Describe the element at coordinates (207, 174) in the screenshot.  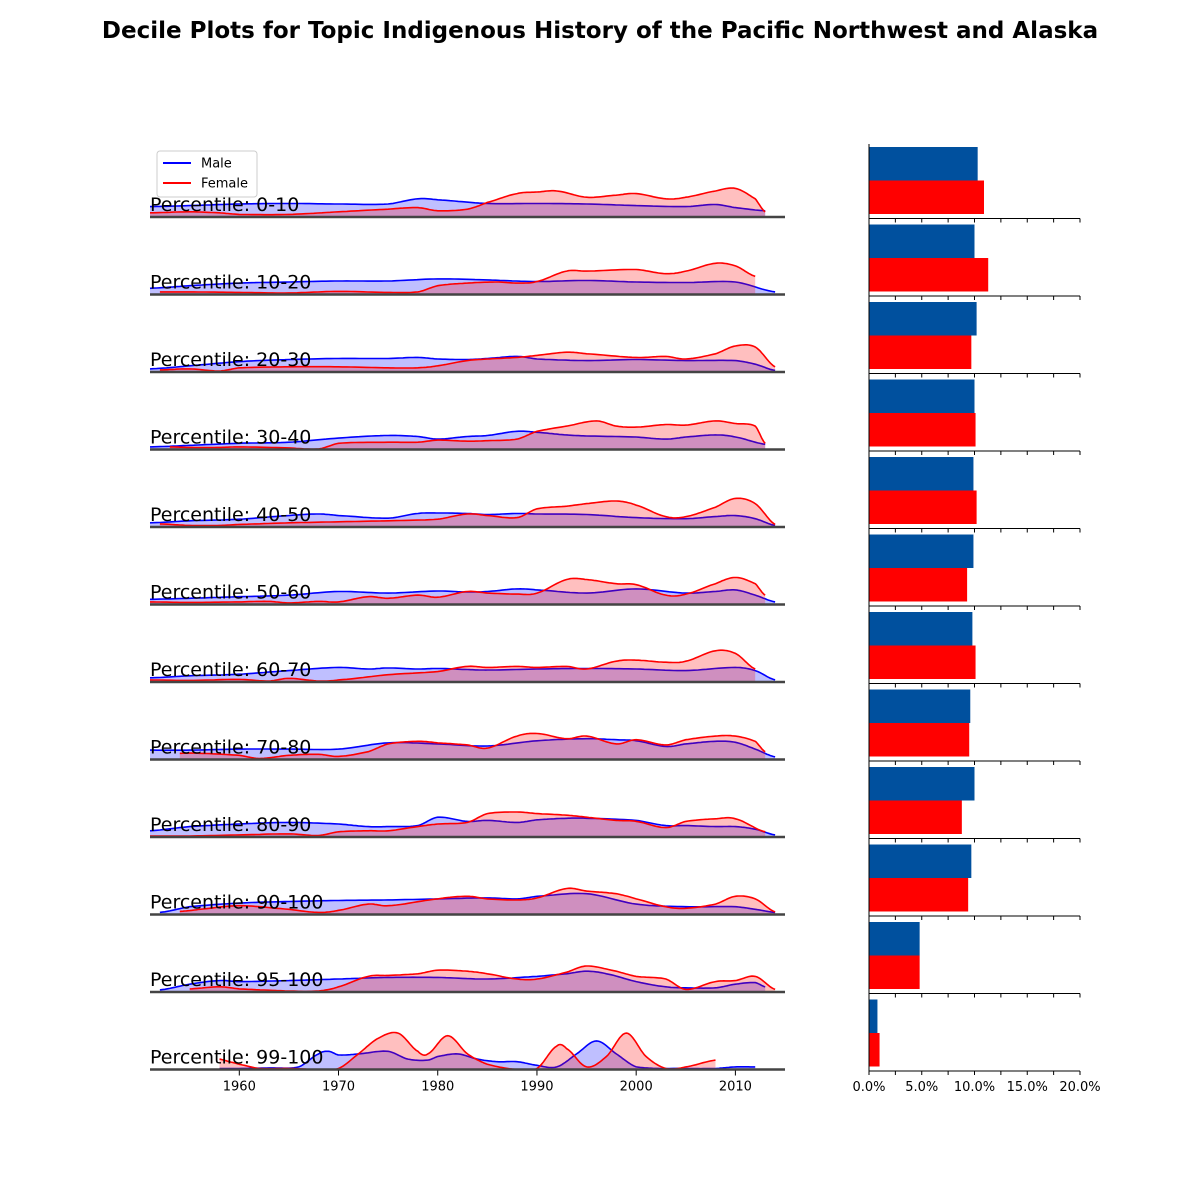
I see `legend: Male Female` at that location.